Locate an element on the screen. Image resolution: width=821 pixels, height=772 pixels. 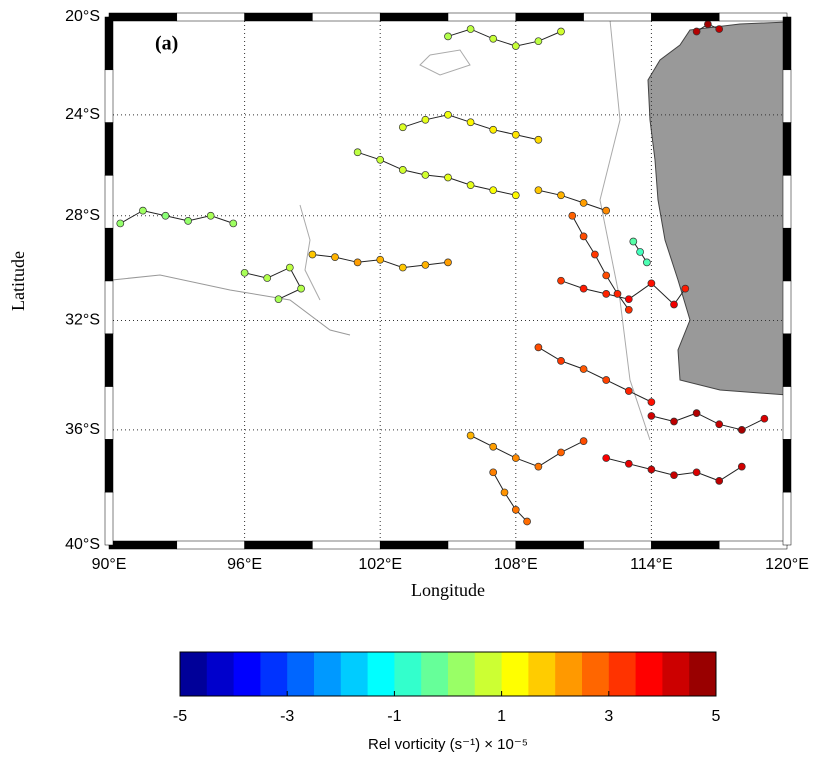
y-tick-label: 28°S is located at coordinates (82, 215).